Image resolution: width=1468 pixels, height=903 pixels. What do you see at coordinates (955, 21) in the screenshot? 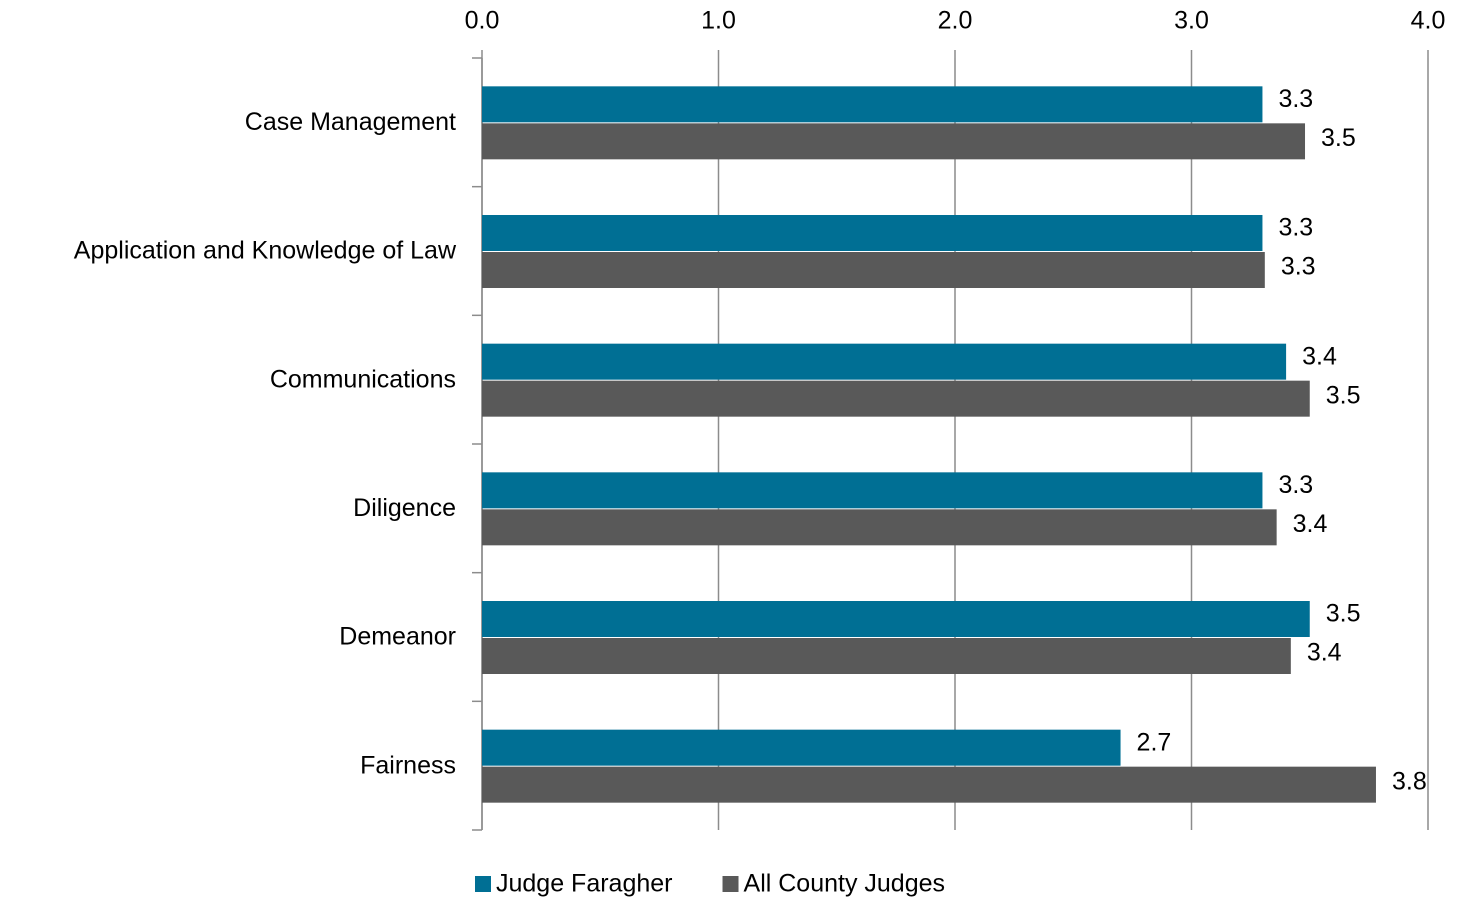
I see `x-tick-label: 2.0` at bounding box center [955, 21].